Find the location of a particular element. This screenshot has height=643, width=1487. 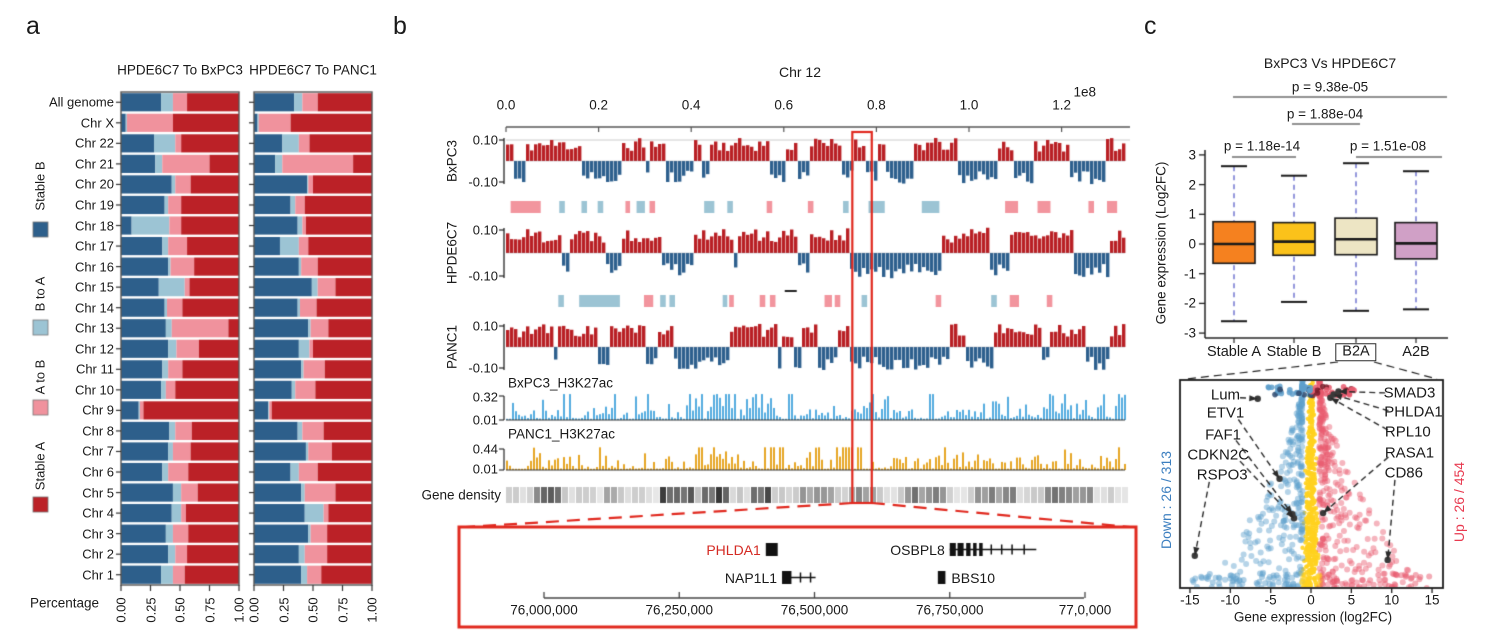

panel-a-row-label: Chr 2 is located at coordinates (98, 554).